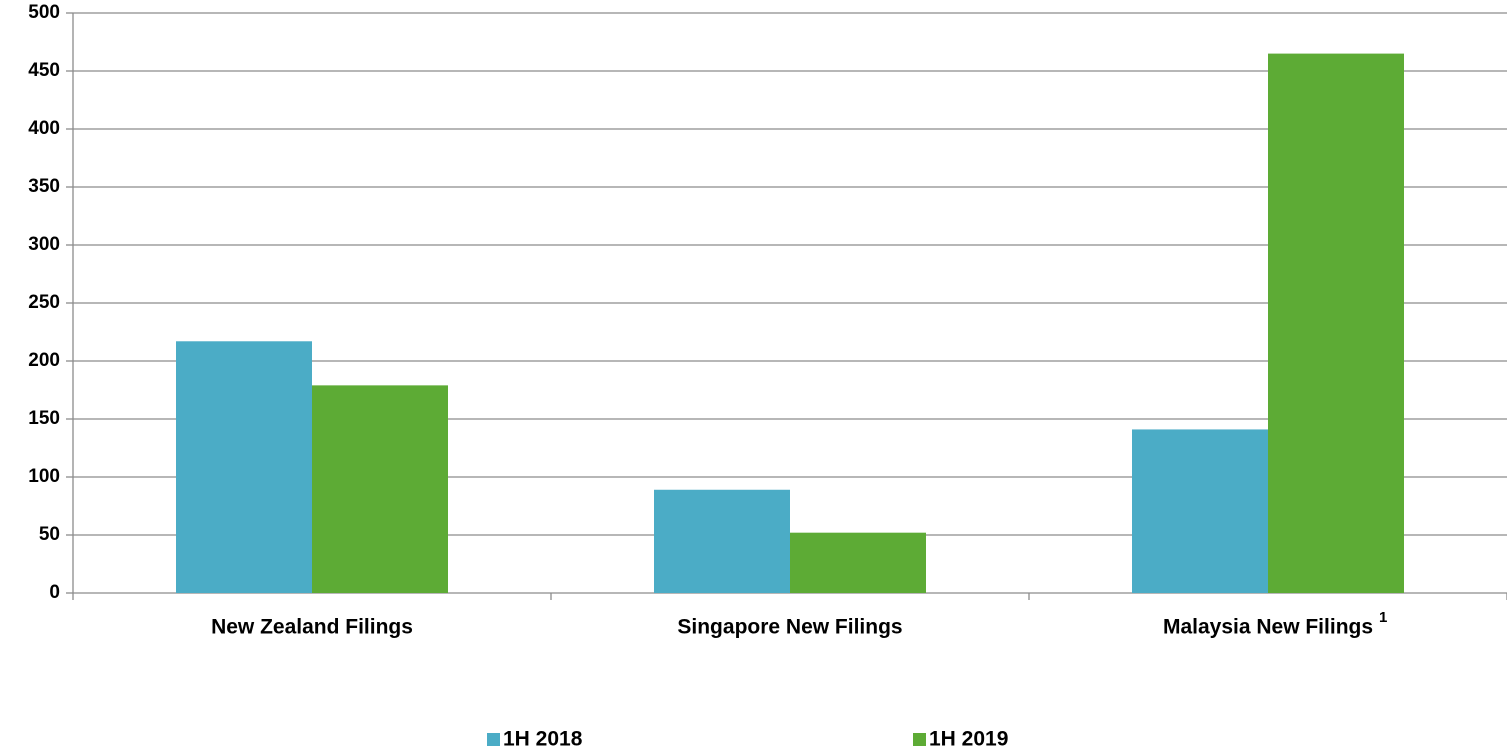 The width and height of the screenshot is (1507, 750). What do you see at coordinates (54, 592) in the screenshot?
I see `y-tick-label: 0` at bounding box center [54, 592].